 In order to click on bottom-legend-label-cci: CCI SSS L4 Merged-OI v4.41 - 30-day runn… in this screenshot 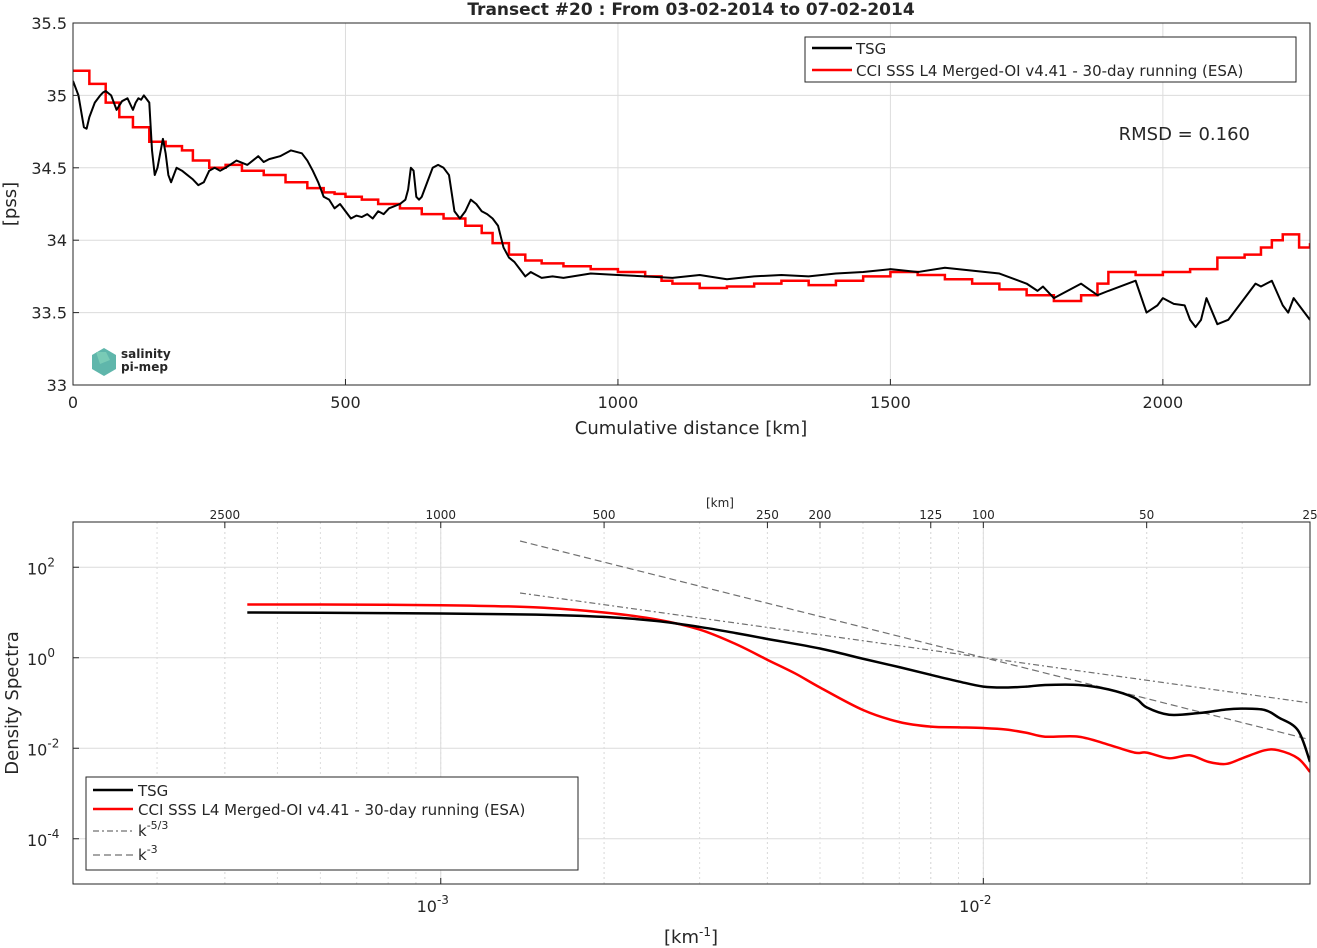, I will do `click(331, 810)`.